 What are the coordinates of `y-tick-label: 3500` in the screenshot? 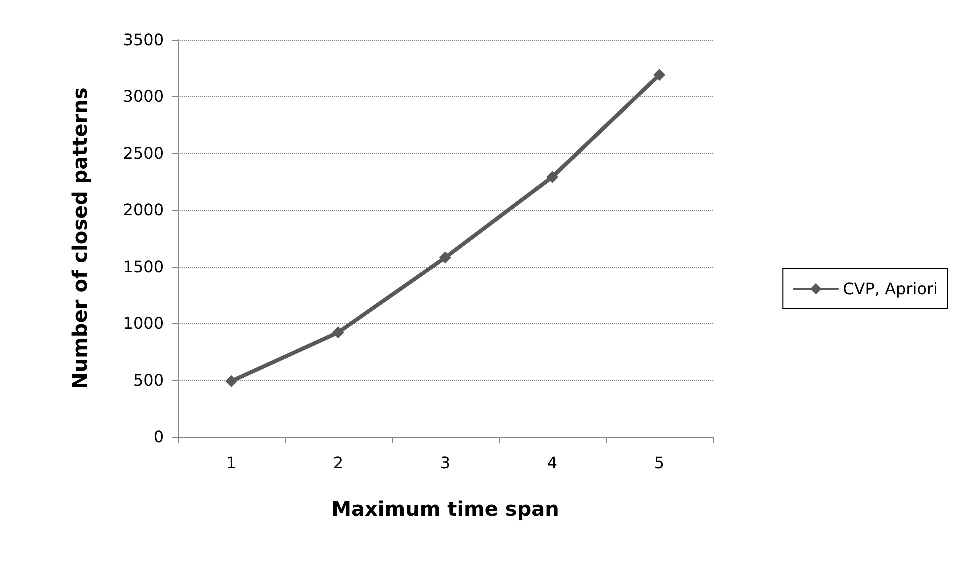 It's located at (143, 40).